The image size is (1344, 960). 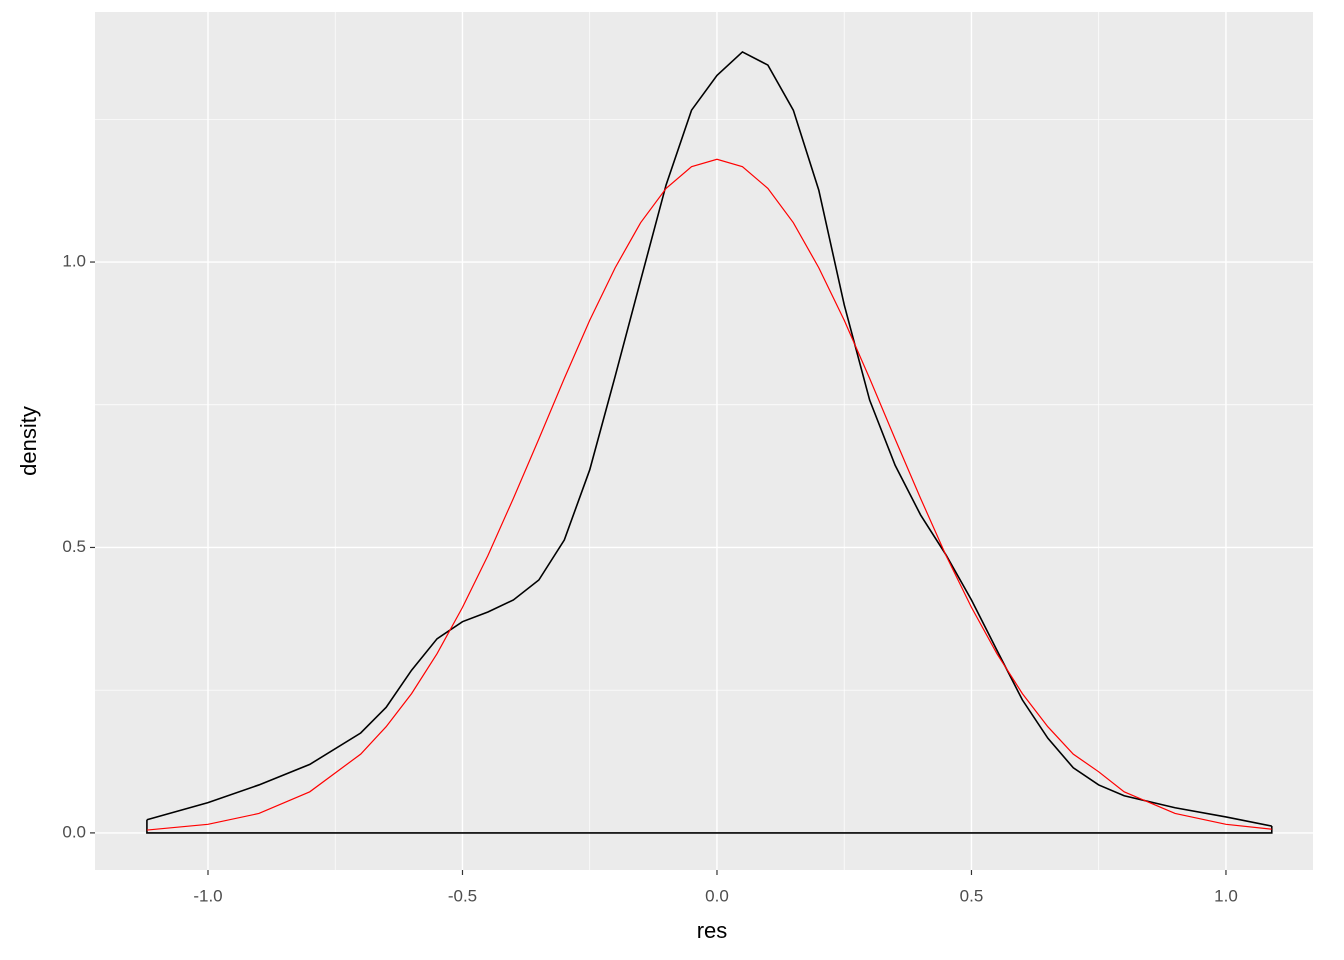 I want to click on y-axis-title: density, so click(x=28, y=441).